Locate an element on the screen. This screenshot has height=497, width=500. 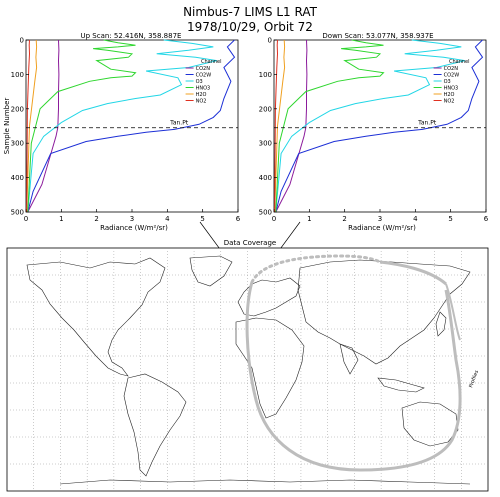
south-america-outline is located at coordinates (155, 425).